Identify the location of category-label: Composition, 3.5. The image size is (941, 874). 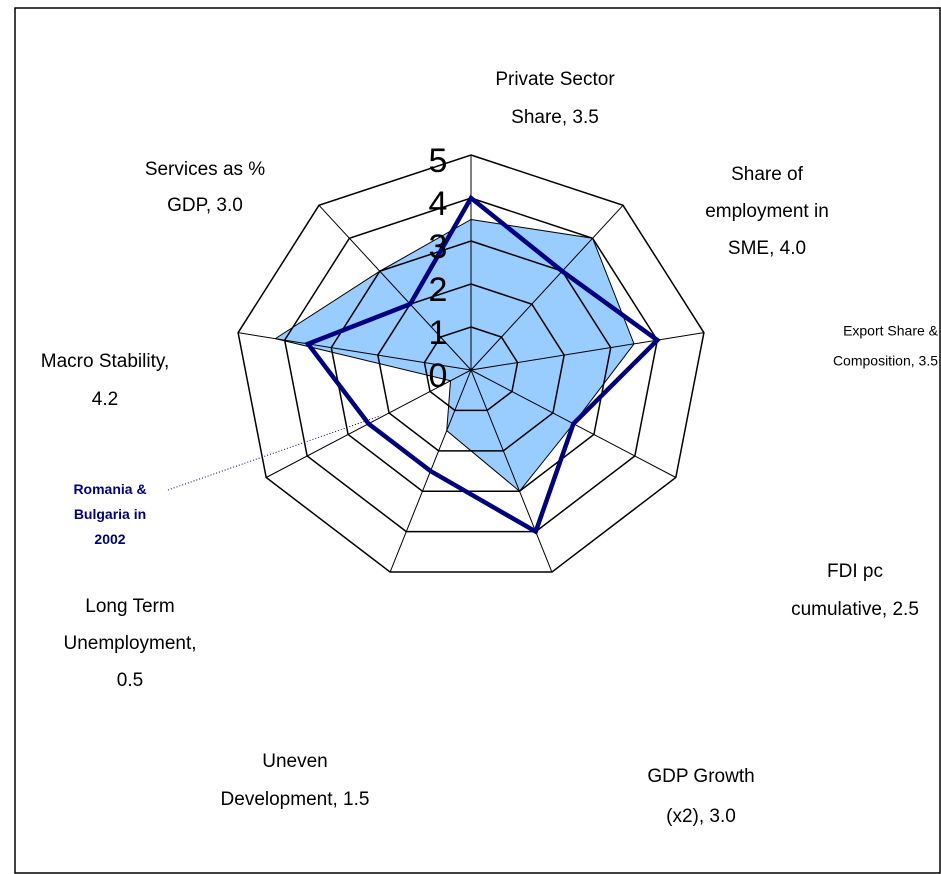
(885, 361).